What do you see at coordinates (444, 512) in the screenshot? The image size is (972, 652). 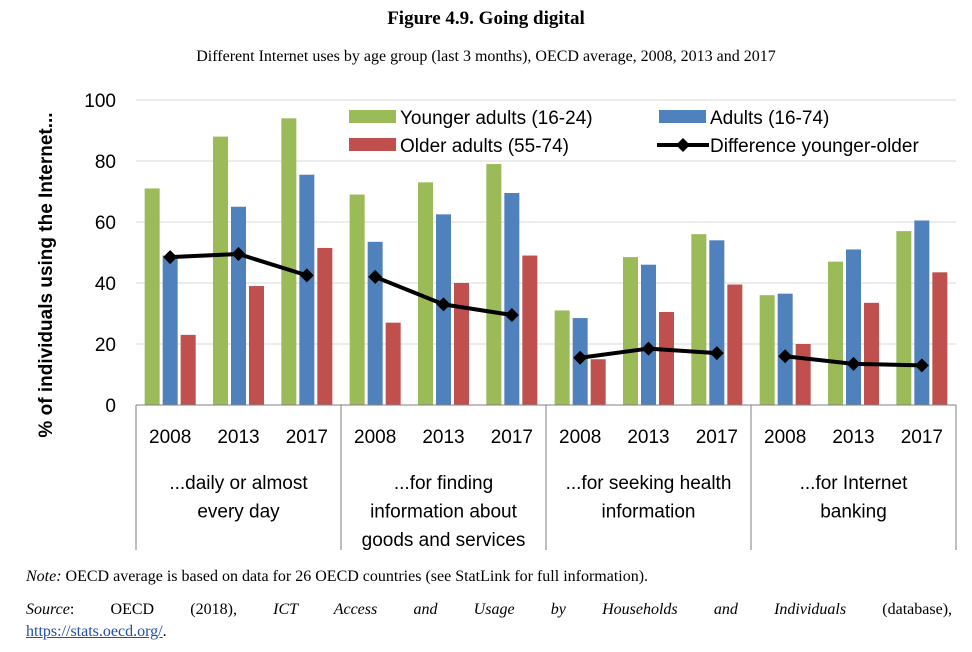 I see `group-label: information about` at bounding box center [444, 512].